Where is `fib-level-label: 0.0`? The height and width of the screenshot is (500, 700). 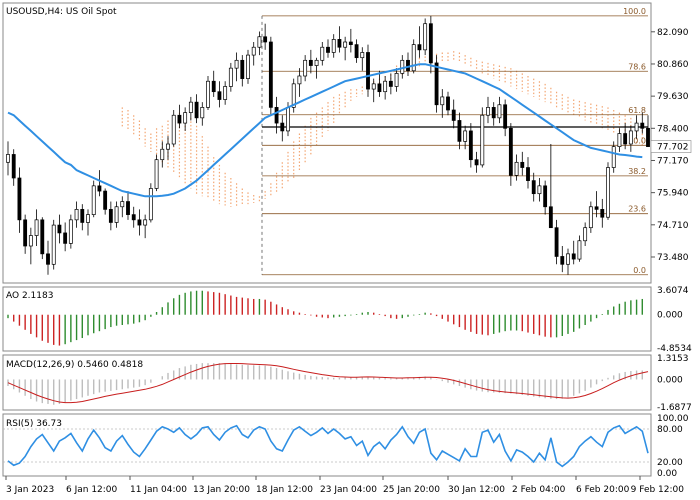
fib-level-label: 0.0 is located at coordinates (639, 270).